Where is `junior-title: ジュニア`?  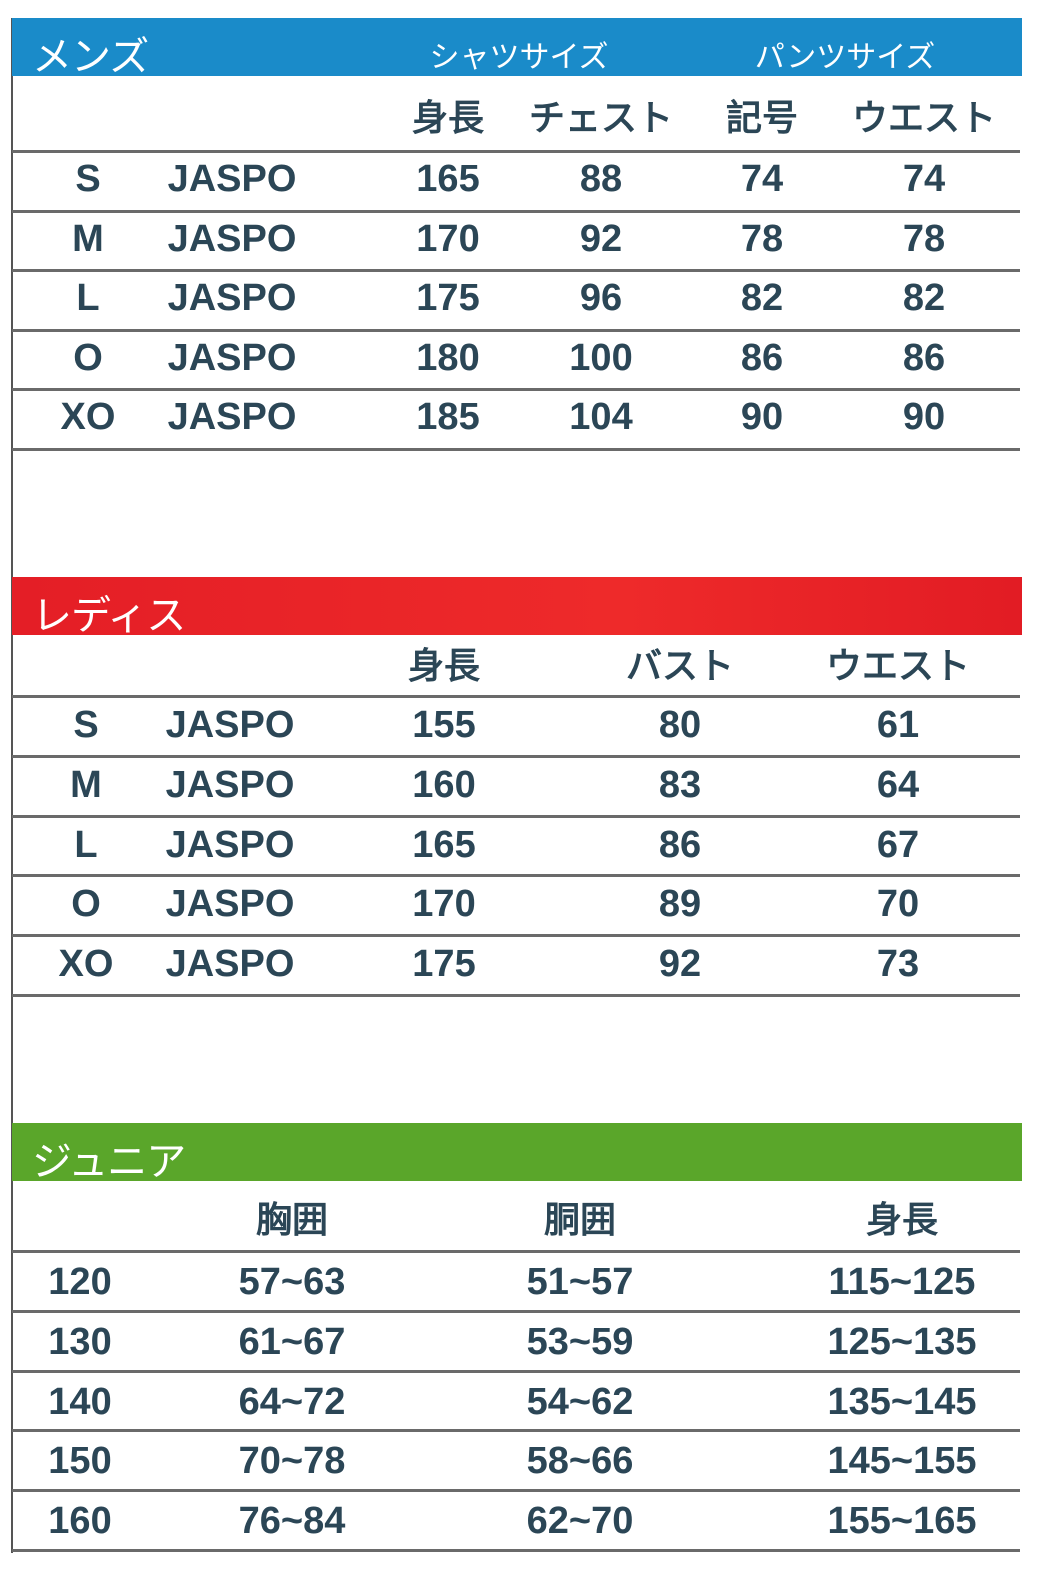 junior-title: ジュニア is located at coordinates (109, 1162).